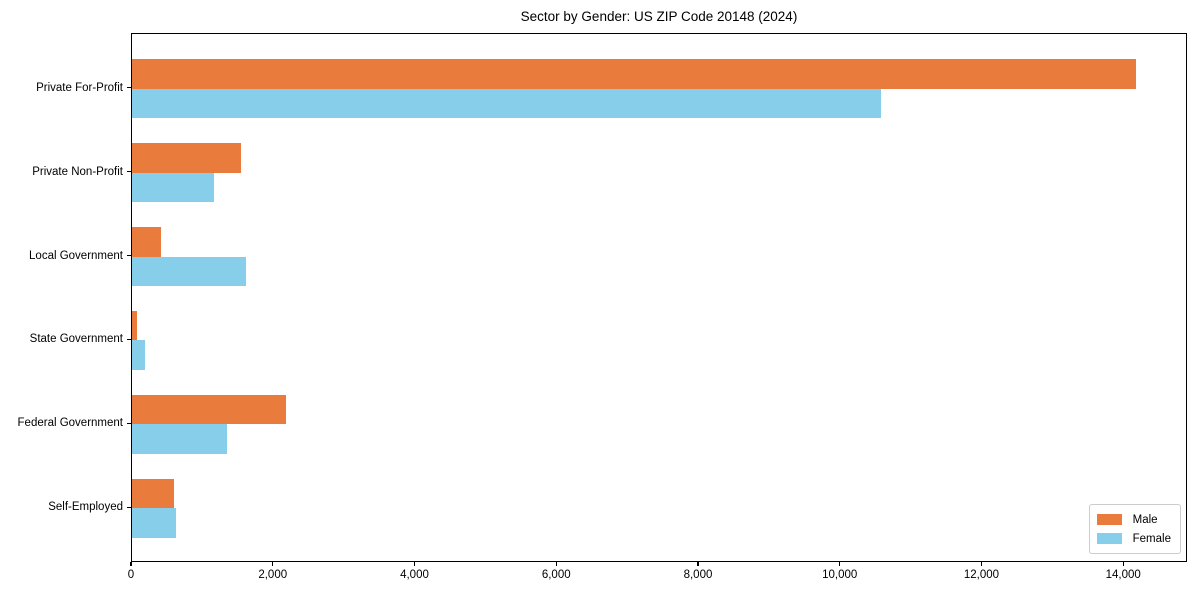 Image resolution: width=1200 pixels, height=600 pixels. I want to click on legend-label: Female, so click(1151, 538).